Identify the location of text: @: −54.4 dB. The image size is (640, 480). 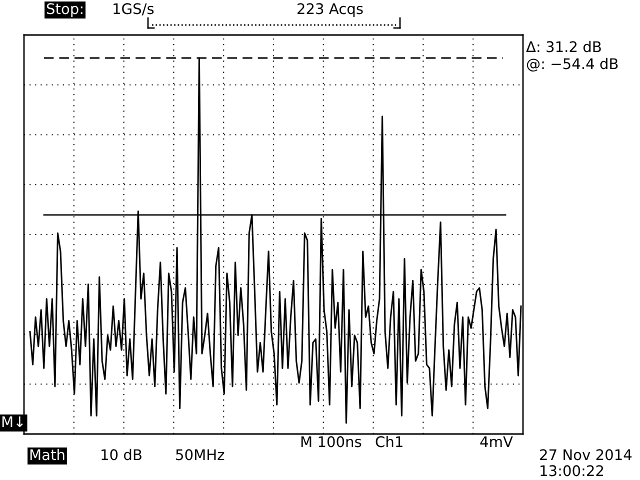
(572, 65).